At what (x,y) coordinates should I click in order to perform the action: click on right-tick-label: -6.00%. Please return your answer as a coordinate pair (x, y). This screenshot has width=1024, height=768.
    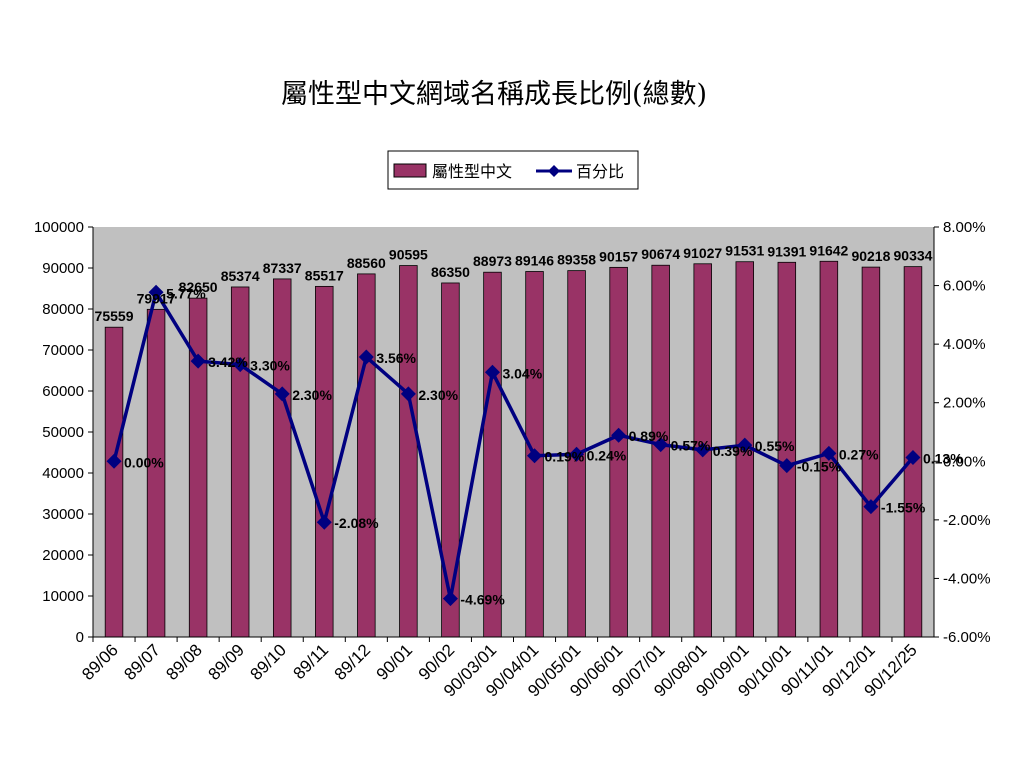
    Looking at the image, I should click on (967, 637).